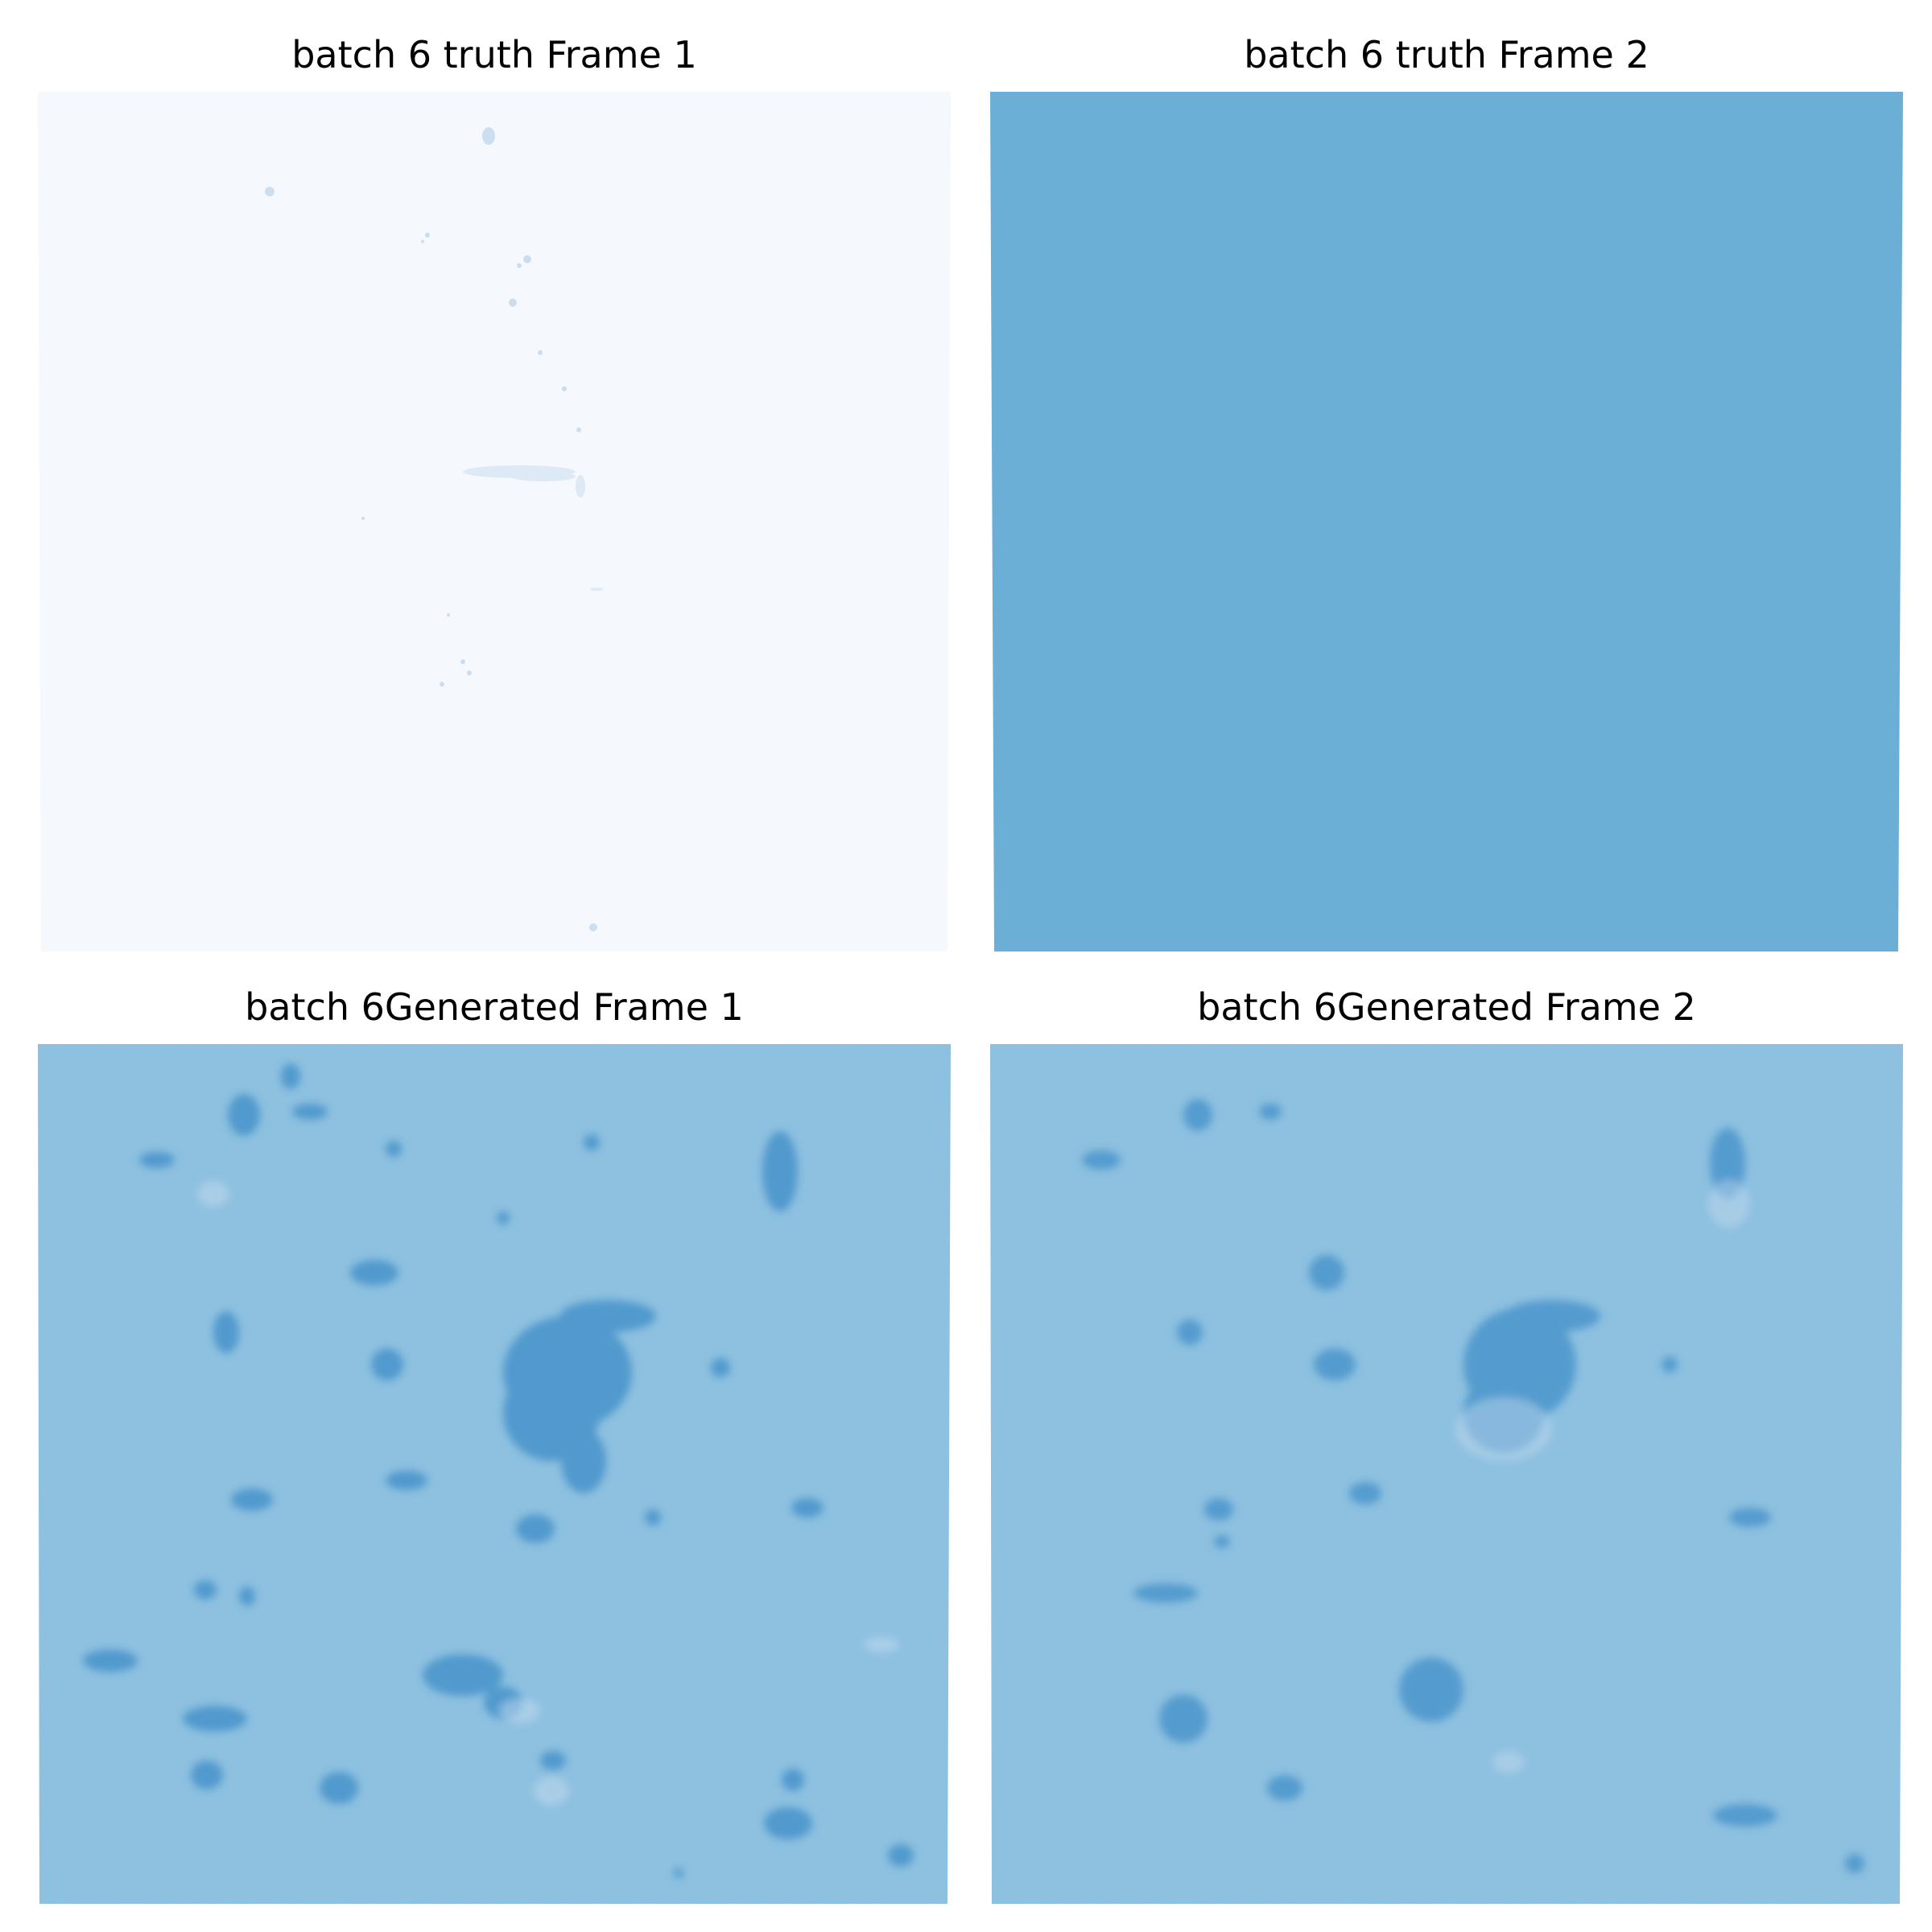 The height and width of the screenshot is (1932, 1932). I want to click on panel-title: batch 6 truth Frame 1, so click(494, 54).